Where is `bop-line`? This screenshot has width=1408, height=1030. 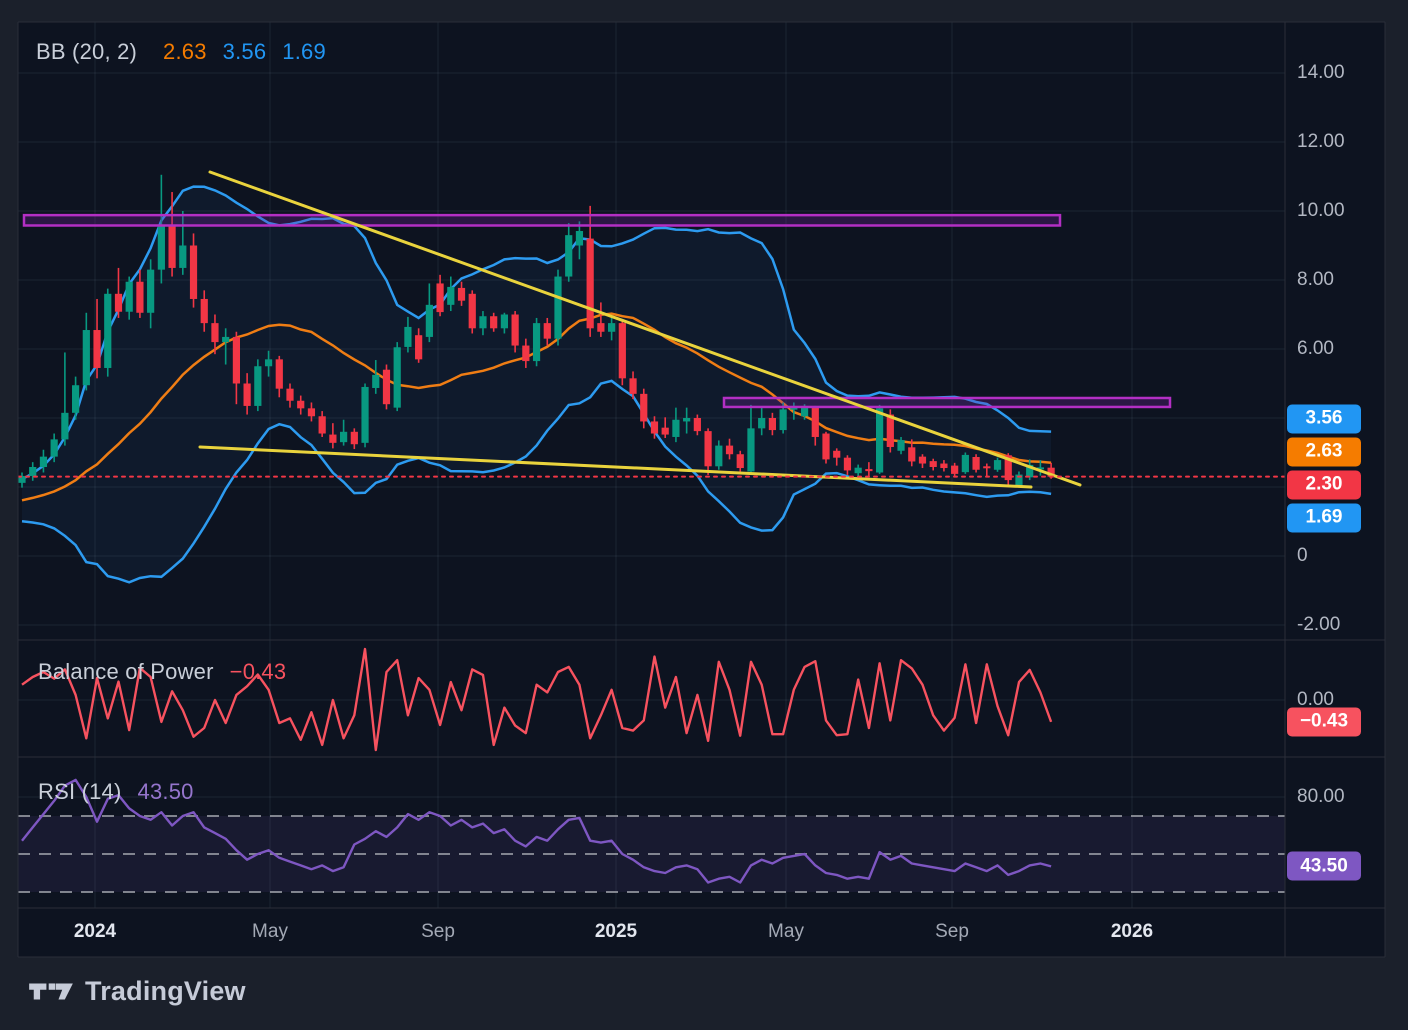 bop-line is located at coordinates (537, 699).